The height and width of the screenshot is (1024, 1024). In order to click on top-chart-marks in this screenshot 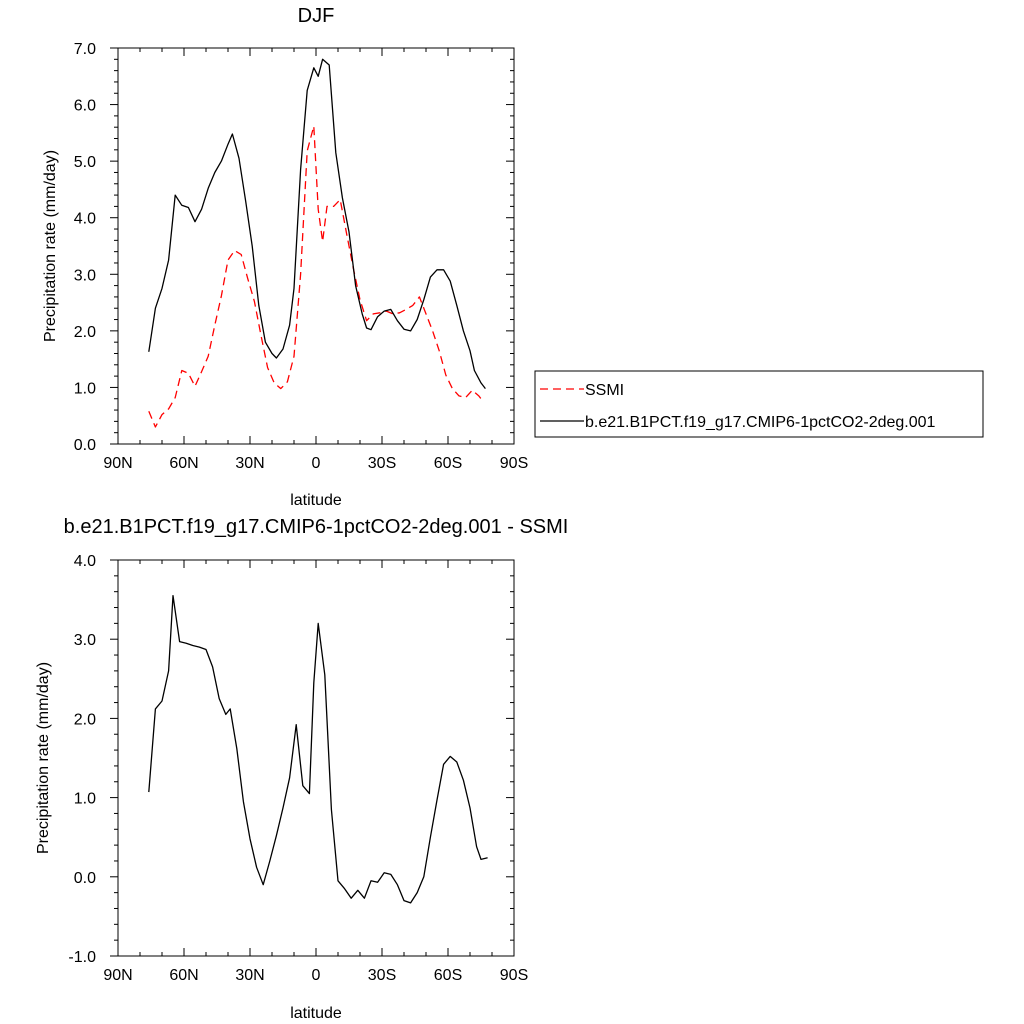, I will do `click(317, 243)`.